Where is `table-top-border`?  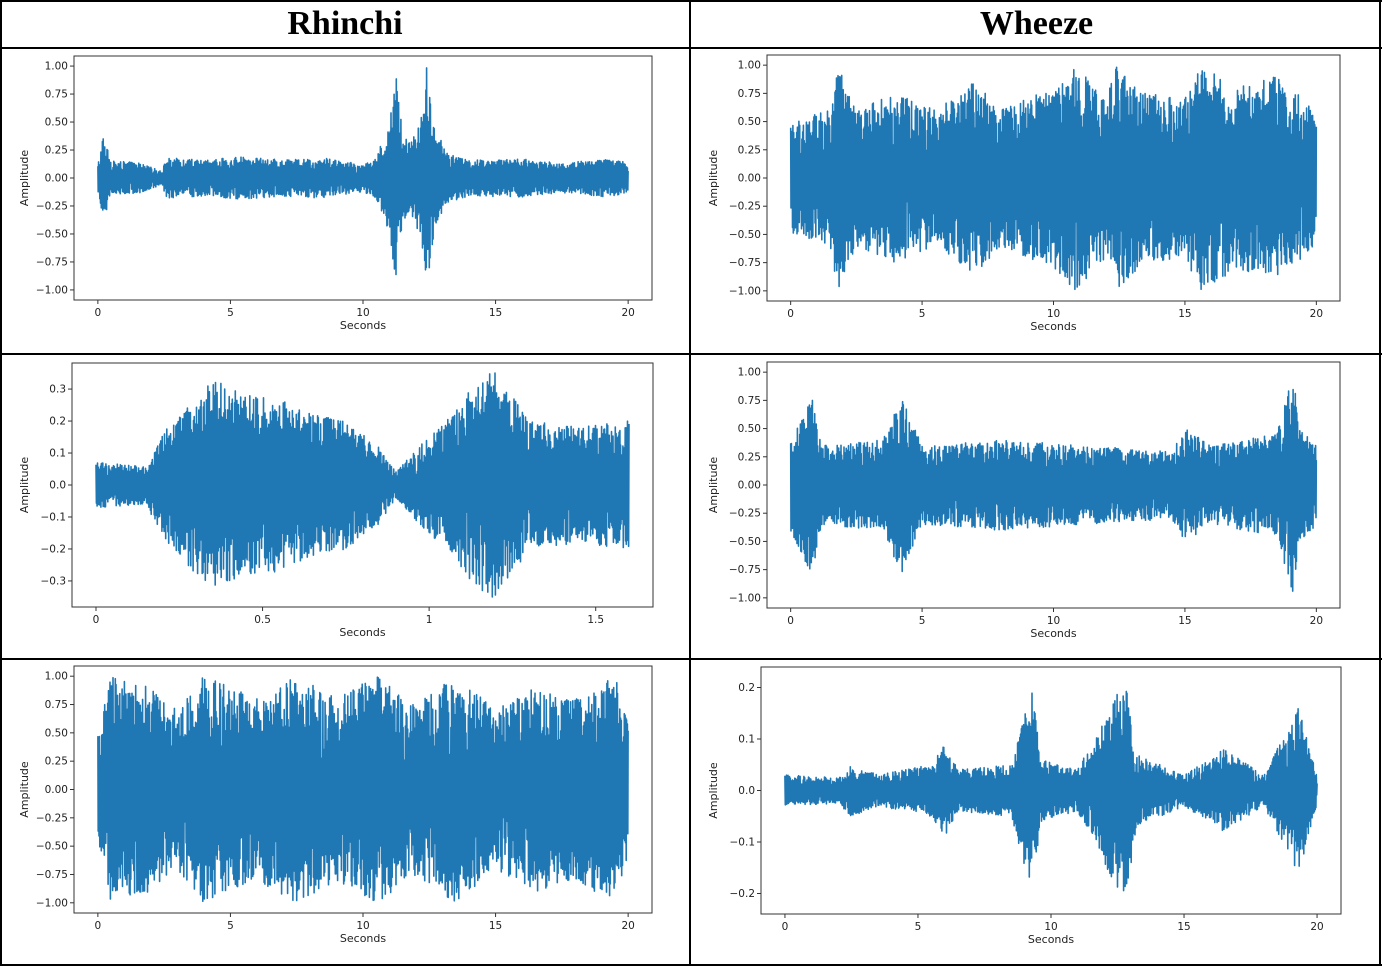 table-top-border is located at coordinates (691, 1).